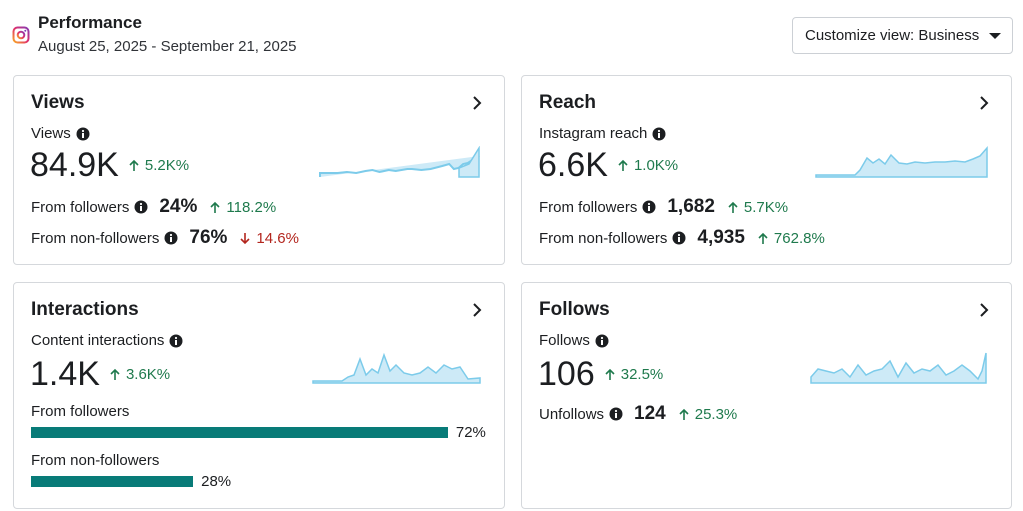 This screenshot has height=511, width=1023. What do you see at coordinates (650, 413) in the screenshot?
I see `row-value: 124` at bounding box center [650, 413].